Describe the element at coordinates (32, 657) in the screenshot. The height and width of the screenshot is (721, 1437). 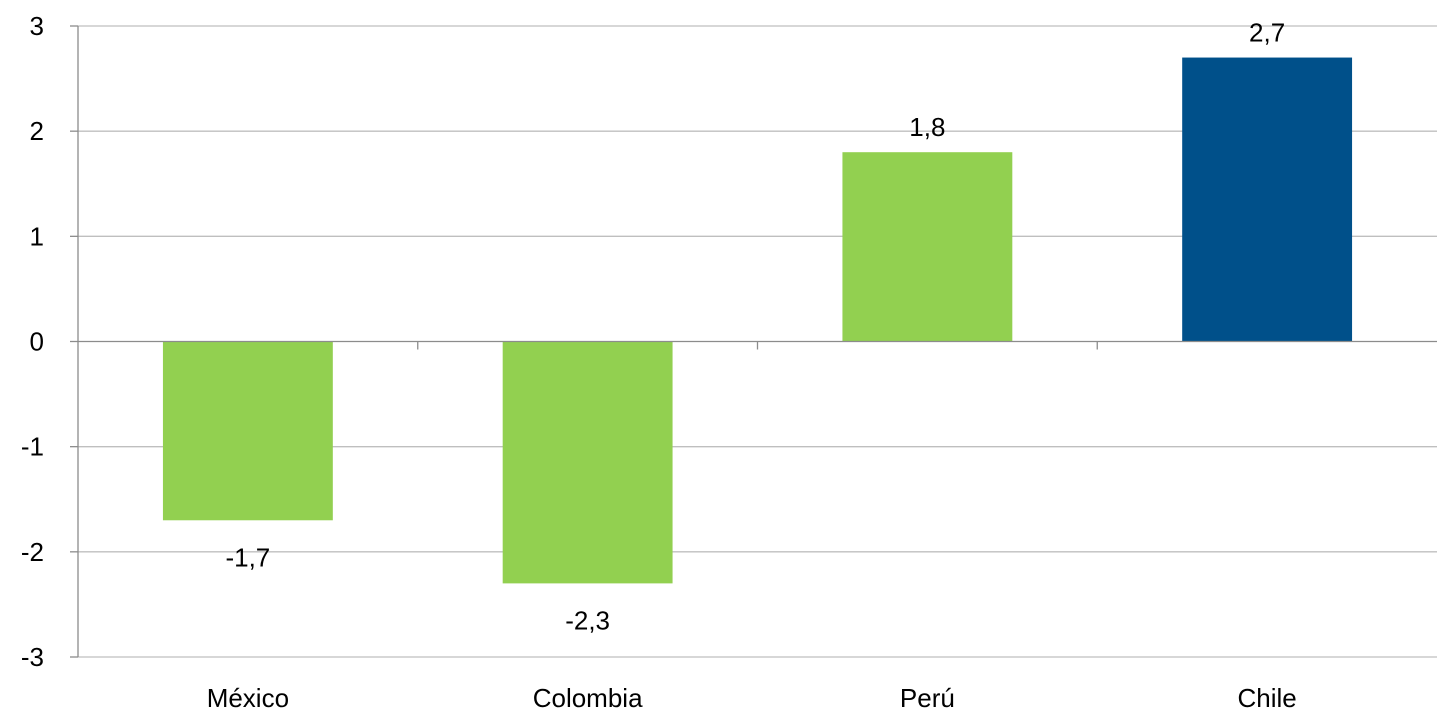
I see `y-tick-label: -3` at that location.